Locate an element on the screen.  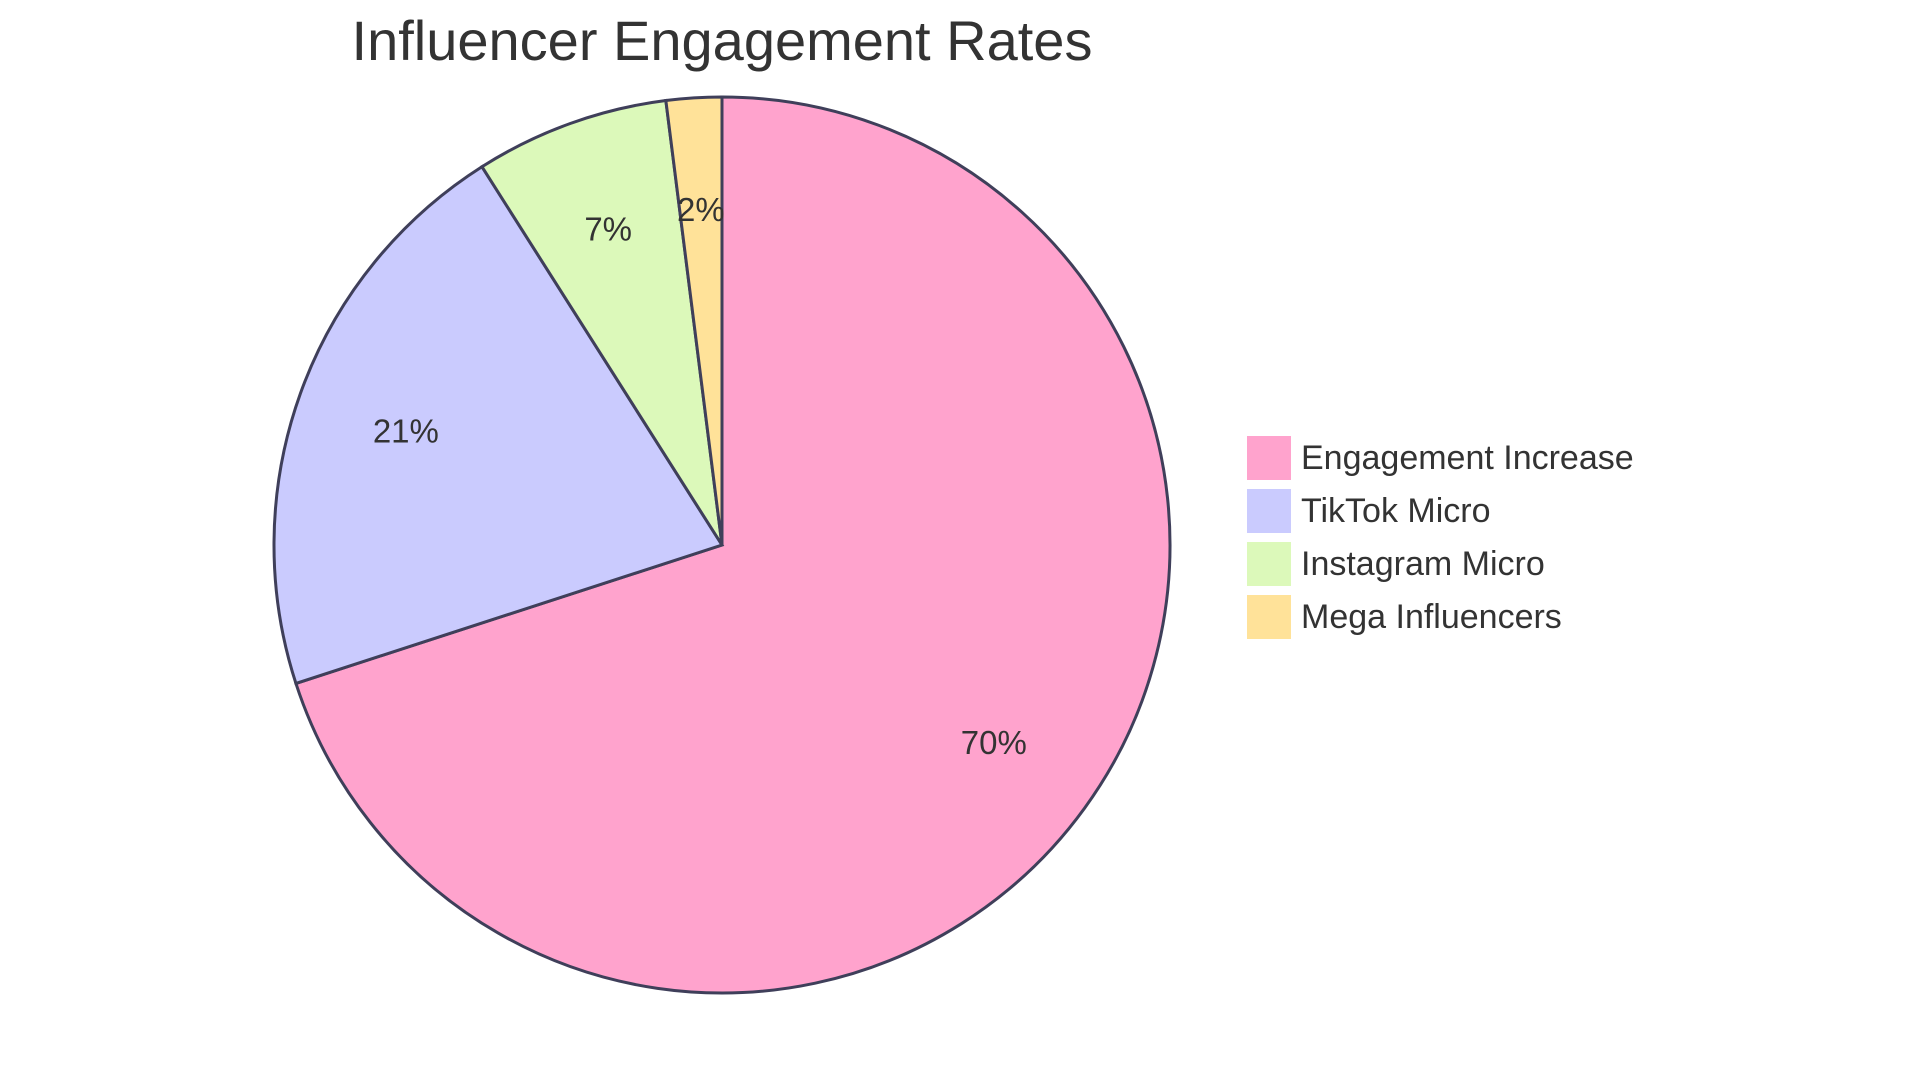
legend-swatch-mega-influencers is located at coordinates (1269, 617).